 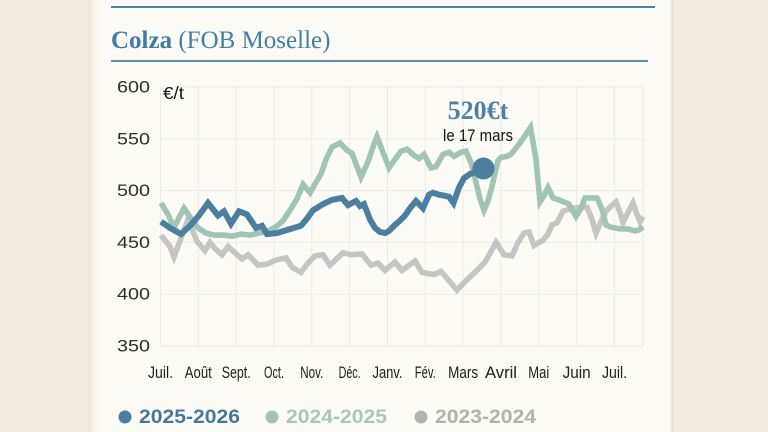 What do you see at coordinates (485, 417) in the screenshot?
I see `svg-text: 2023-2024` at bounding box center [485, 417].